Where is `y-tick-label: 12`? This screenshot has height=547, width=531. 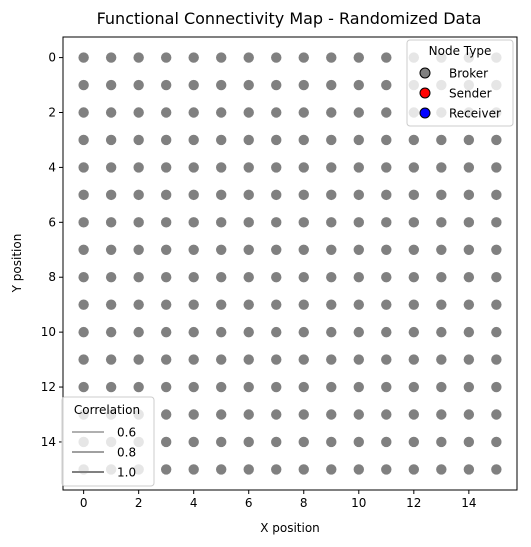 y-tick-label: 12 is located at coordinates (48, 387).